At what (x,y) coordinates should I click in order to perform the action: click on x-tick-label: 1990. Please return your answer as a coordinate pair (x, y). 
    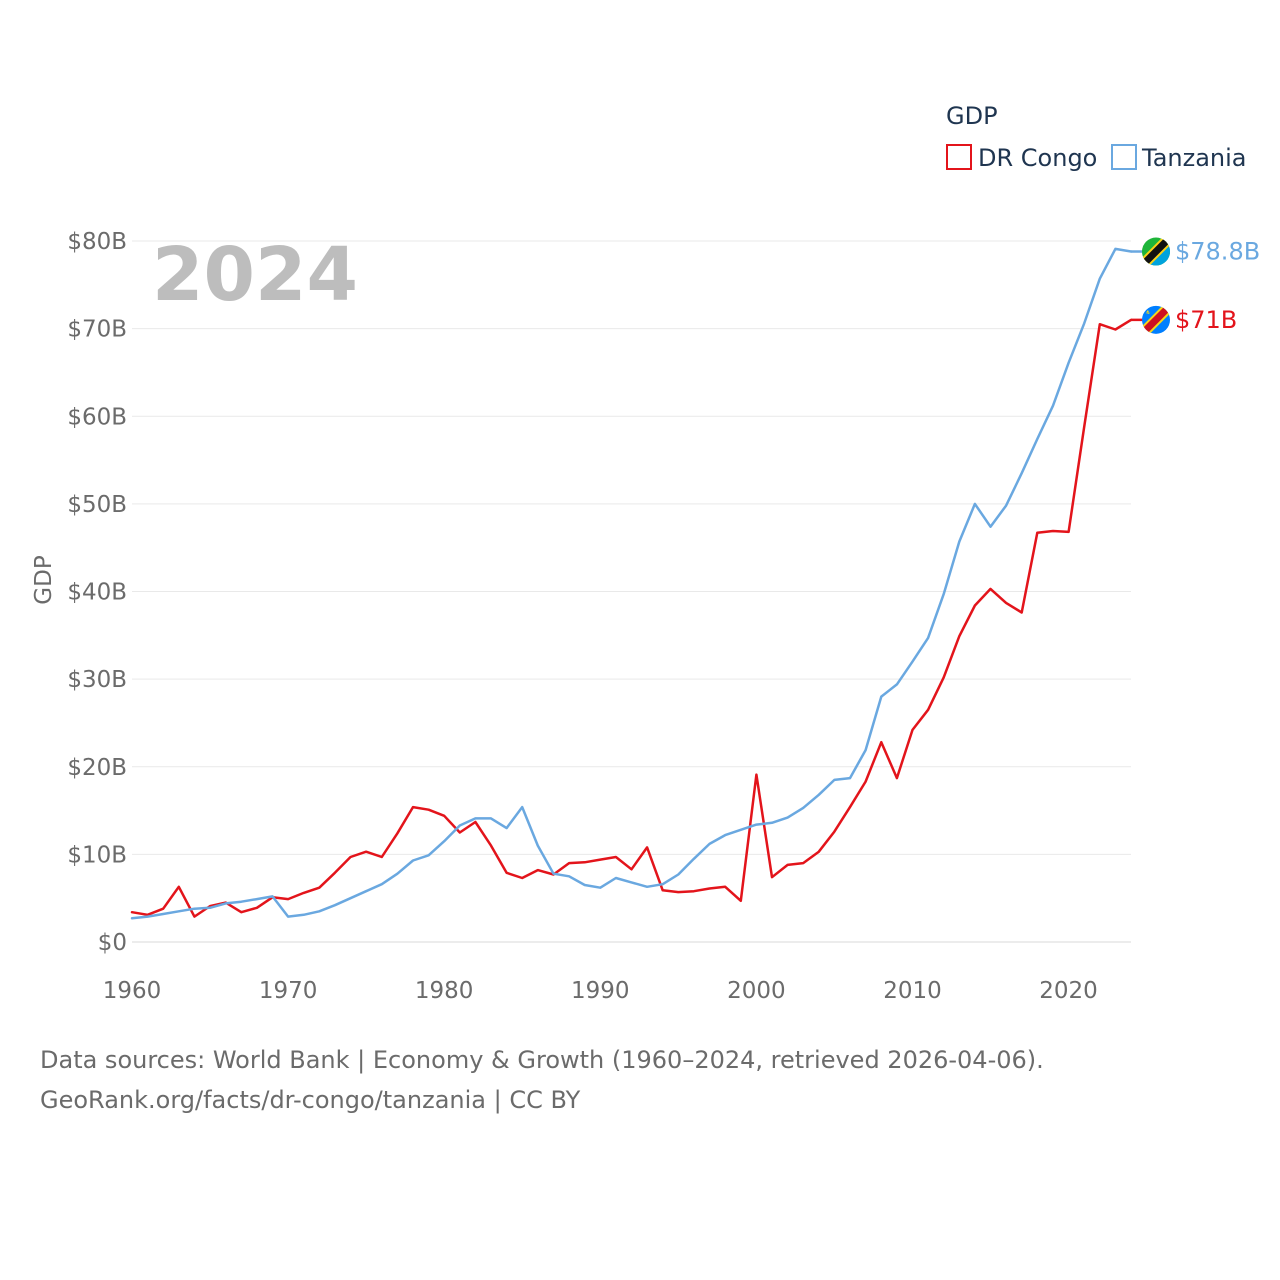
    Looking at the image, I should click on (600, 991).